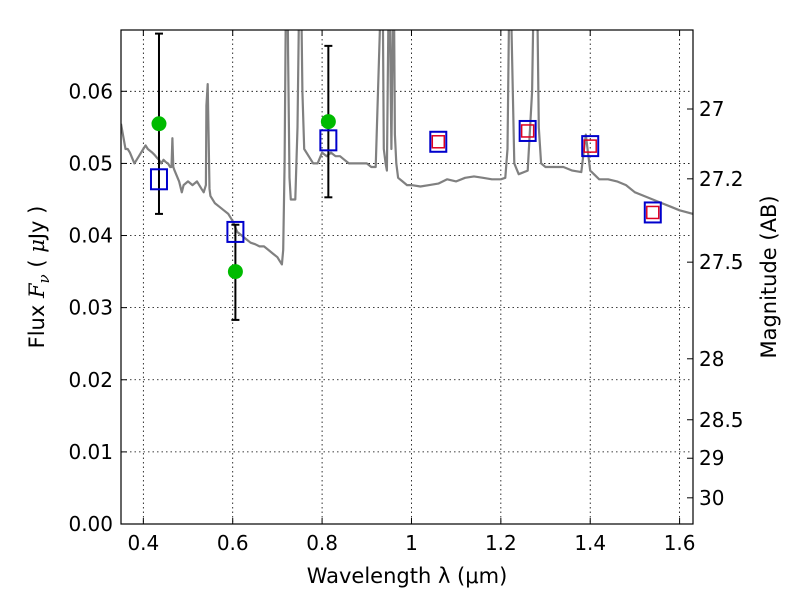 Image resolution: width=800 pixels, height=600 pixels. Describe the element at coordinates (143, 543) in the screenshot. I see `x-tick-label: 0.4` at that location.